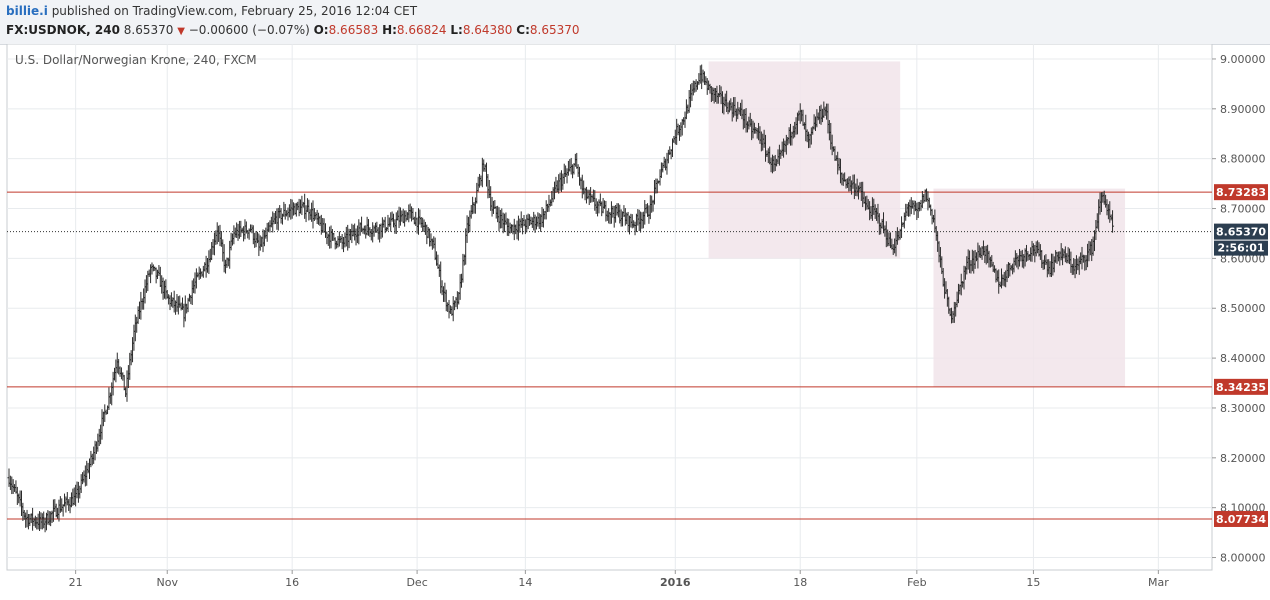  I want to click on high-label: H:, so click(389, 30).